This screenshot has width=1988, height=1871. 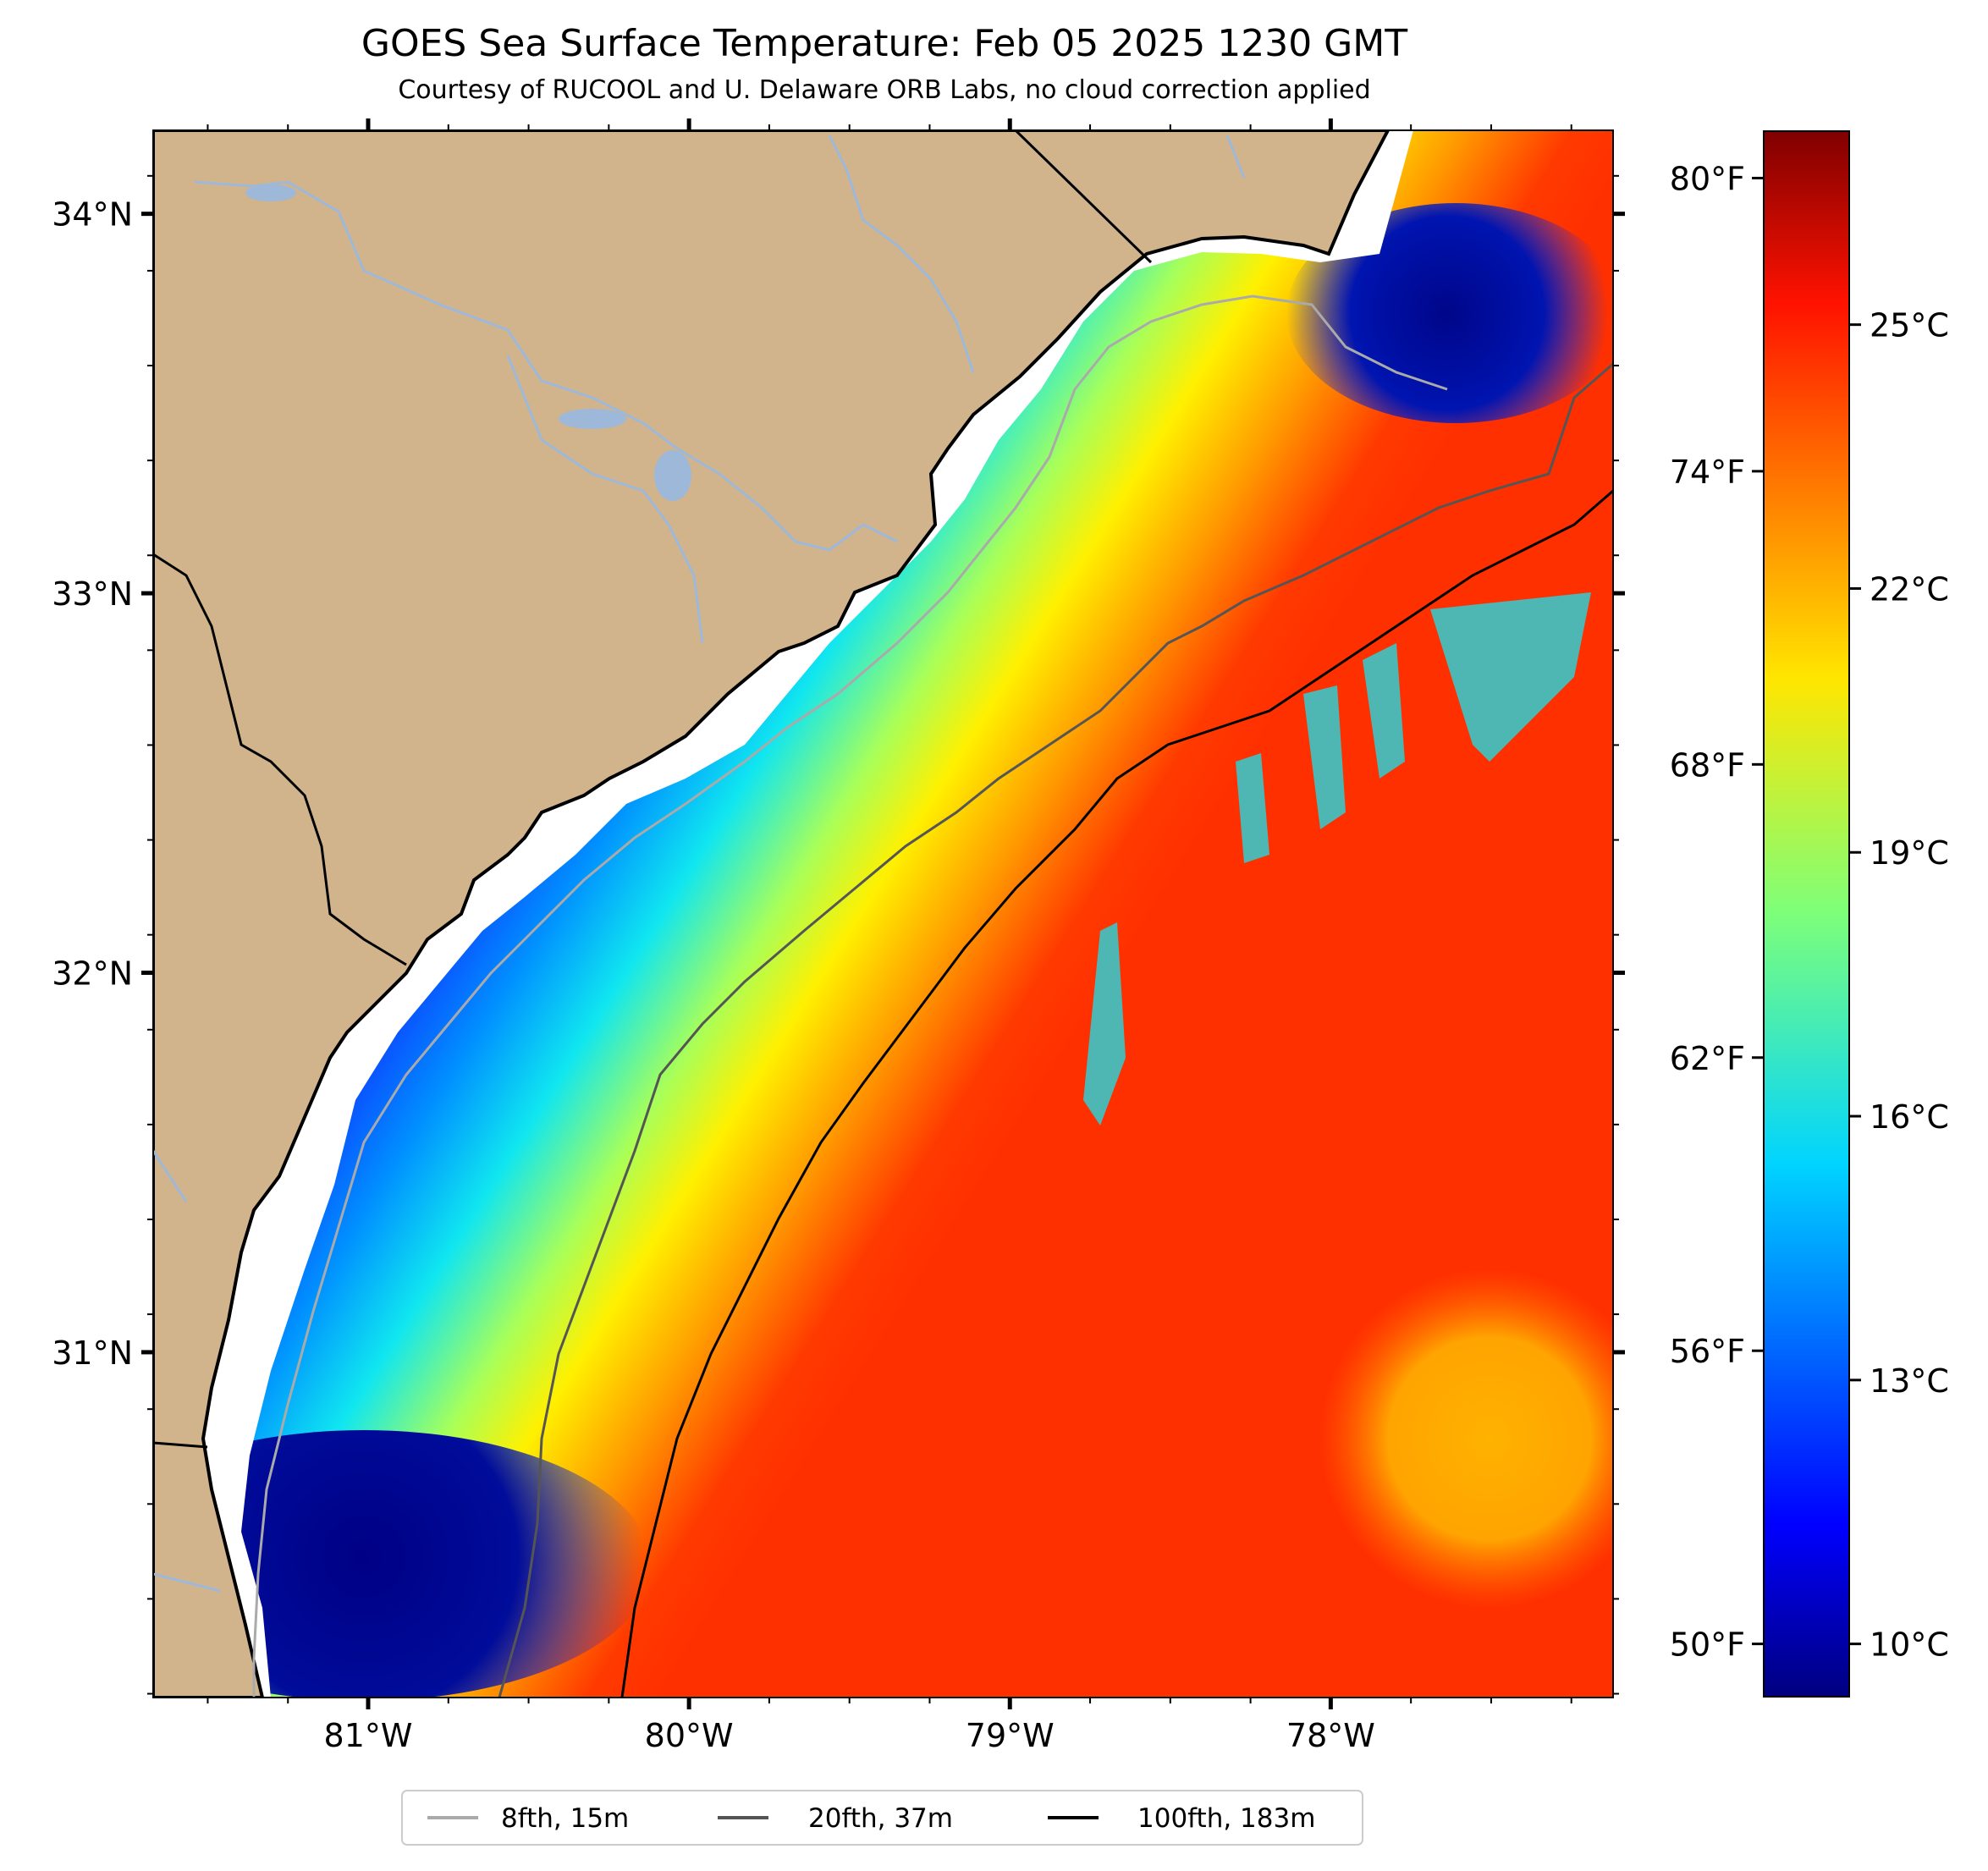 I want to click on lat-tick-label-1: 33°N, so click(x=92, y=594).